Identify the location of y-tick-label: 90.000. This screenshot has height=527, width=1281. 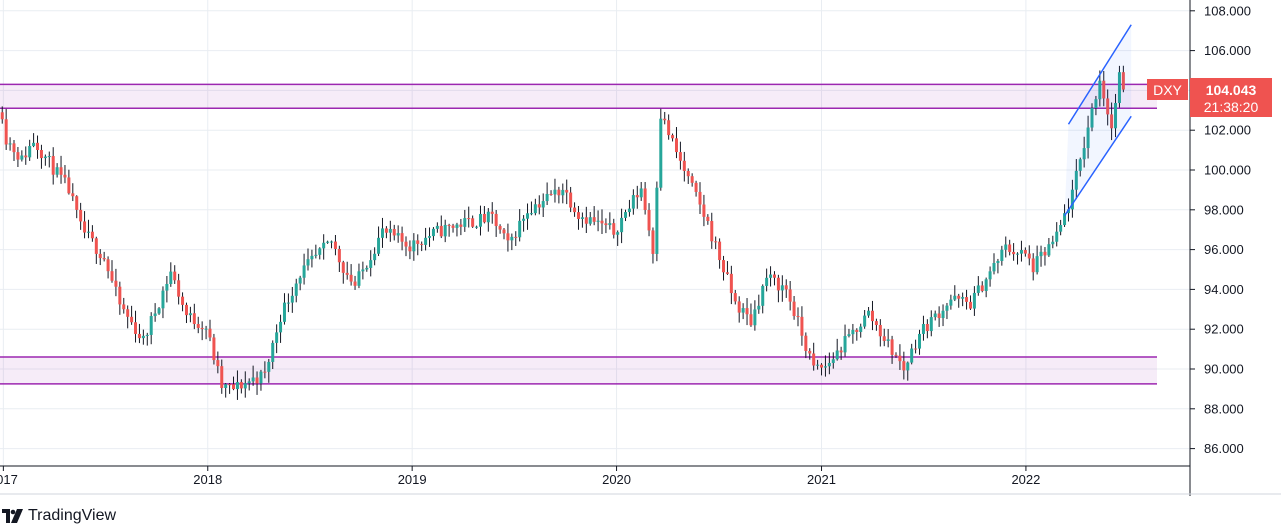
(1224, 369).